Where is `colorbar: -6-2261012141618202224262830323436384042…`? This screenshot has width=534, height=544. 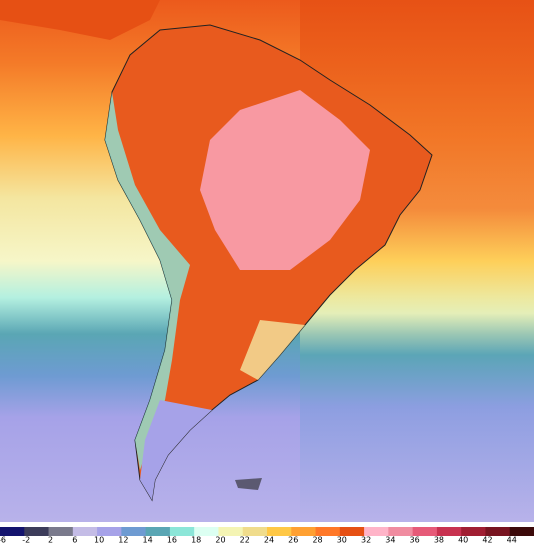
colorbar: -6-2261012141618202224262830323436384042… is located at coordinates (267, 535).